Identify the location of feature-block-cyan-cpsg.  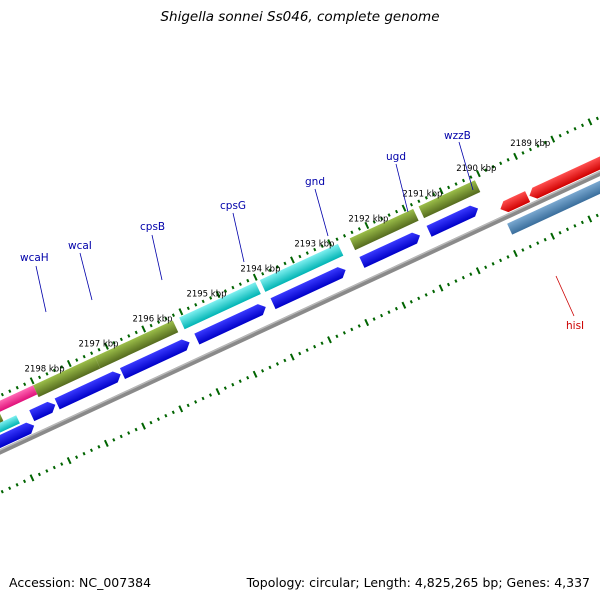
(220, 306).